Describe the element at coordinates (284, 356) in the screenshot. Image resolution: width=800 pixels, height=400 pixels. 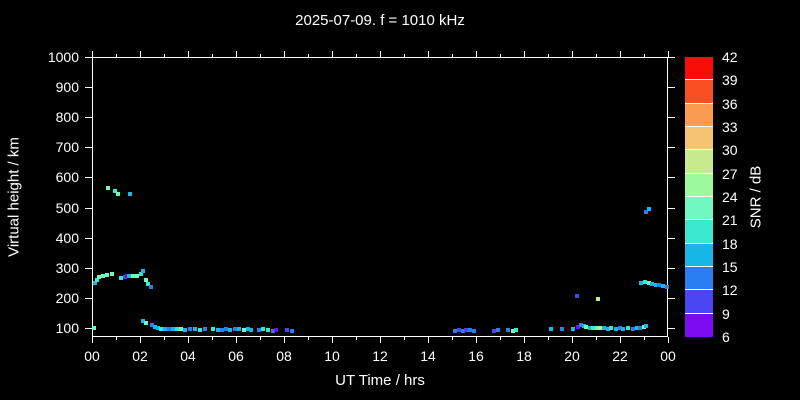
I see `x-tick-label: 08` at that location.